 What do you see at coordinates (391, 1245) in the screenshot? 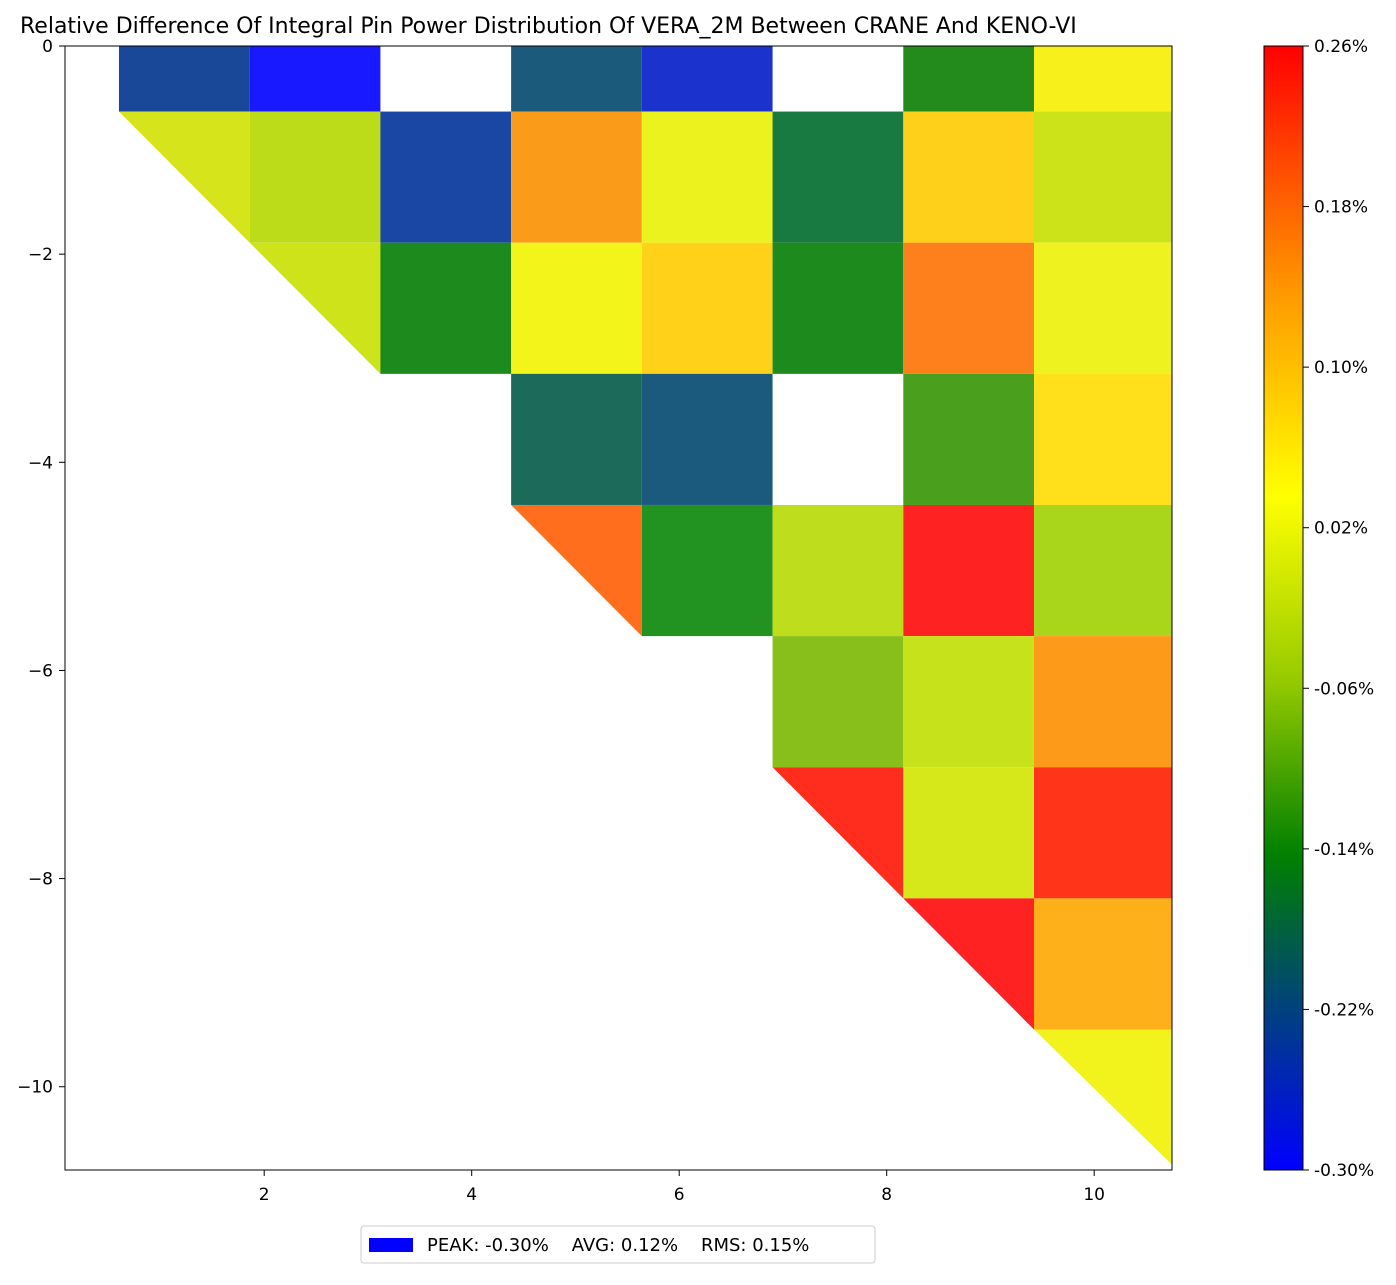
I see `legend-swatch` at bounding box center [391, 1245].